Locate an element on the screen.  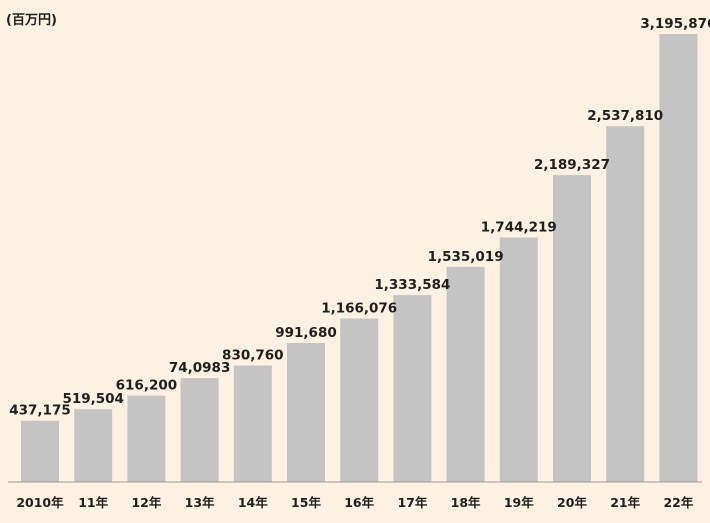
tick-label-6: 16年 is located at coordinates (359, 502).